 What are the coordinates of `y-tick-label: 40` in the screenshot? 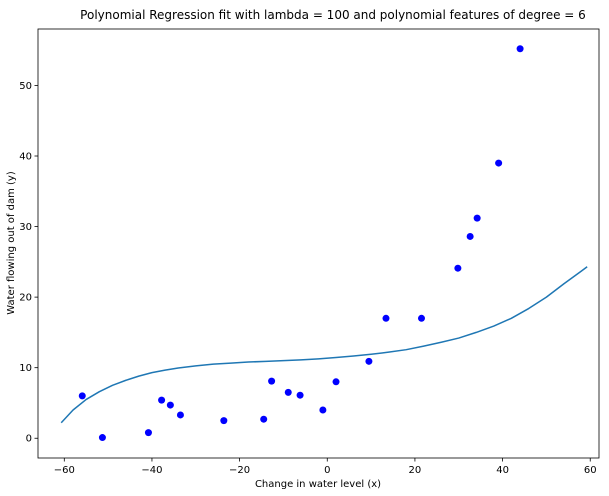 It's located at (25, 157).